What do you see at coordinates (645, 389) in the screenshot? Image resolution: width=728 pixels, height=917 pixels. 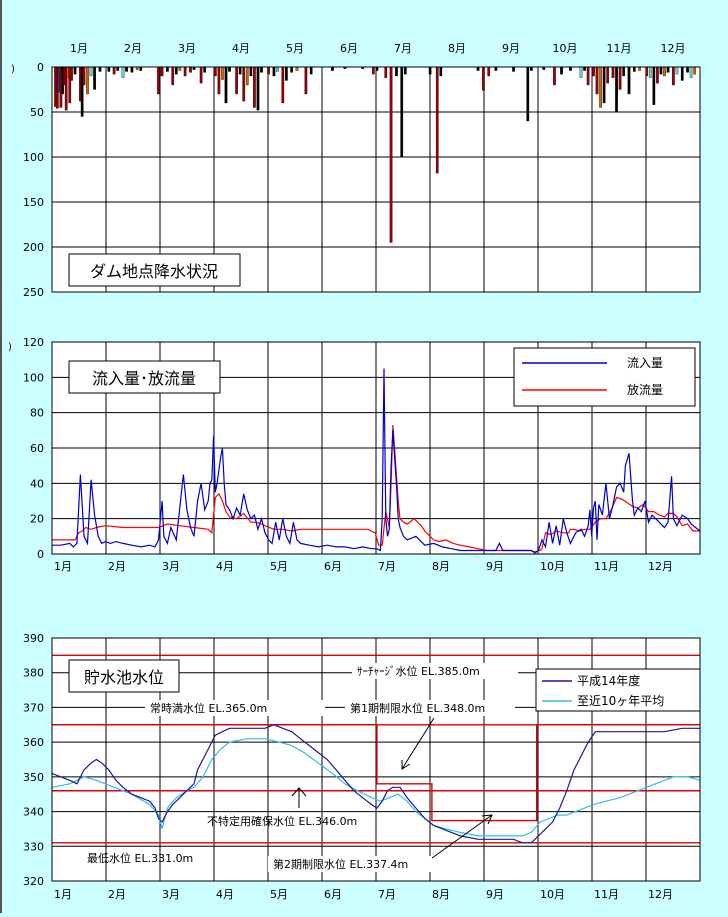 I see `legend-outflow-label: 放流量` at bounding box center [645, 389].